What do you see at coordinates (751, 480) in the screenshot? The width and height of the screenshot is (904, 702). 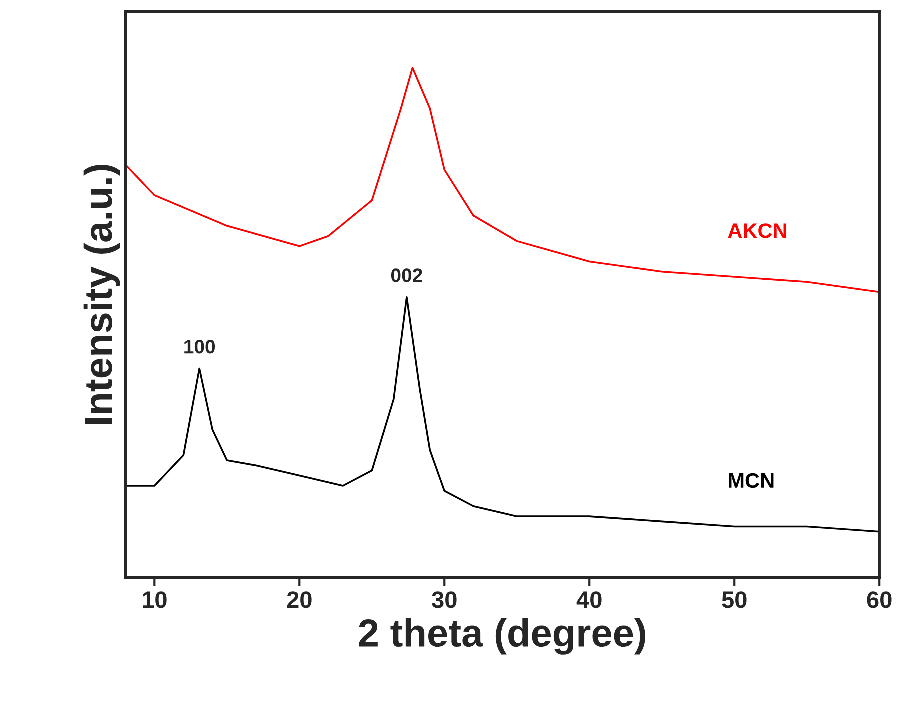 I see `series-label: MCN` at bounding box center [751, 480].